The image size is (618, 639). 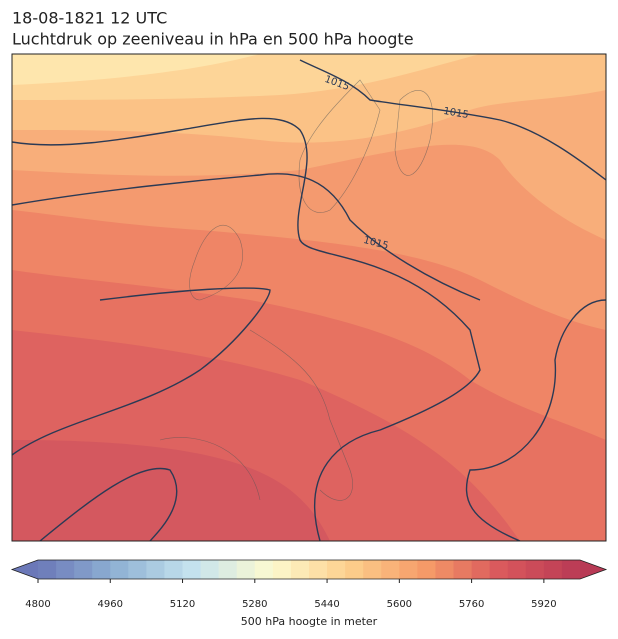 What do you see at coordinates (326, 604) in the screenshot?
I see `colorbar-tick-label: 5440` at bounding box center [326, 604].